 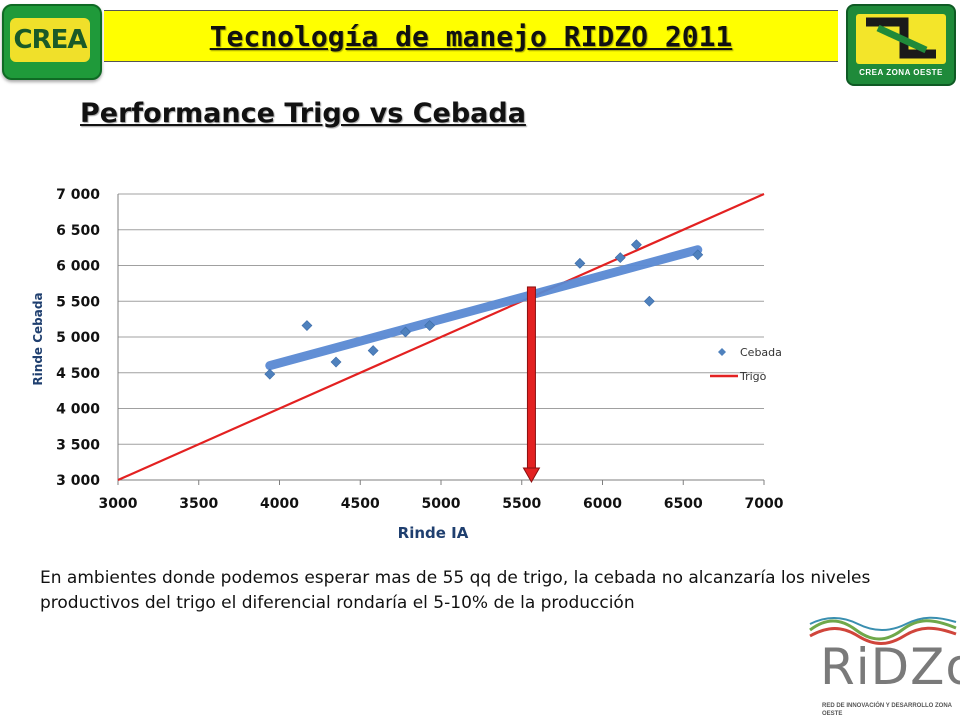 I want to click on x-axis-title: Rinde IA, so click(x=433, y=533).